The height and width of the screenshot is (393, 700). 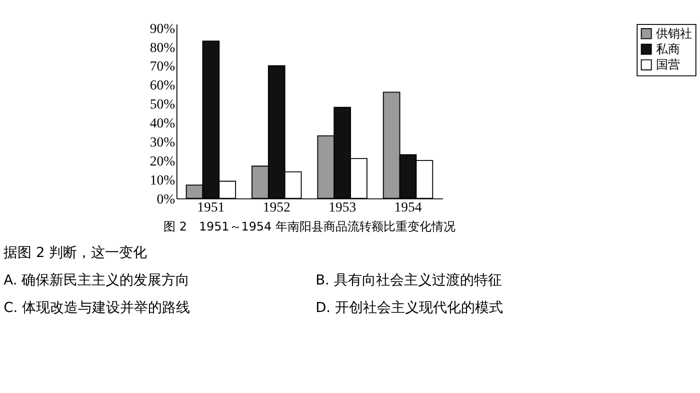 I want to click on text: 据图 2 判断，这一变化, so click(x=76, y=253).